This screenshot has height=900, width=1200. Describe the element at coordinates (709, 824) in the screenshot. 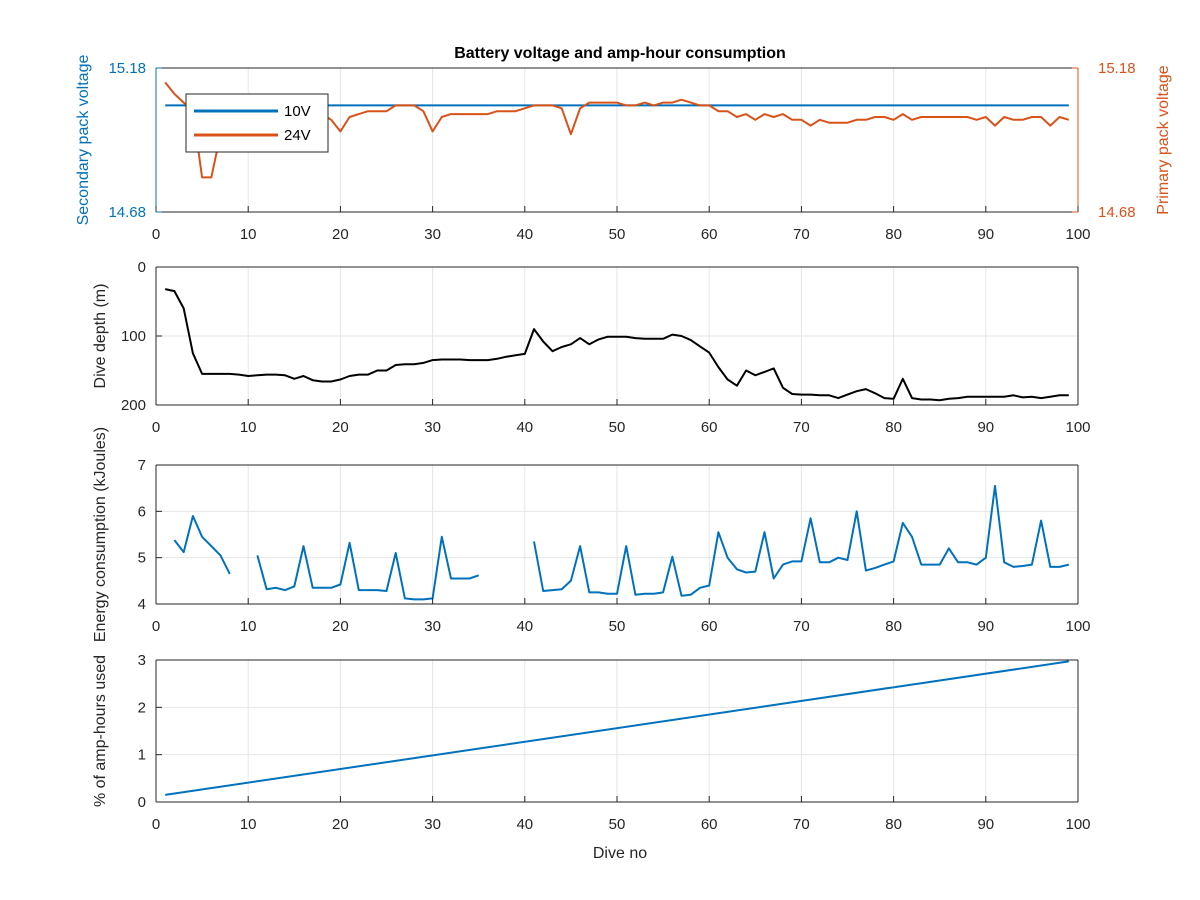

I see `x-tick-label-3-6: 60` at that location.